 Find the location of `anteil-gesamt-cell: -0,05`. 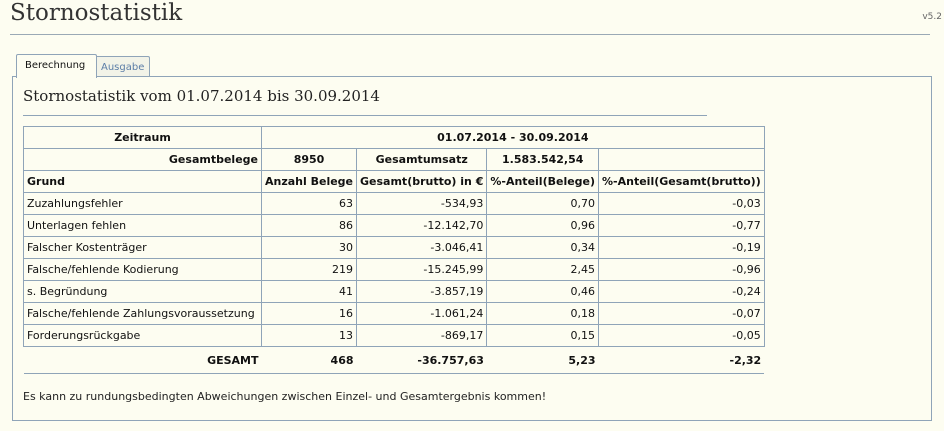

anteil-gesamt-cell: -0,05 is located at coordinates (681, 335).